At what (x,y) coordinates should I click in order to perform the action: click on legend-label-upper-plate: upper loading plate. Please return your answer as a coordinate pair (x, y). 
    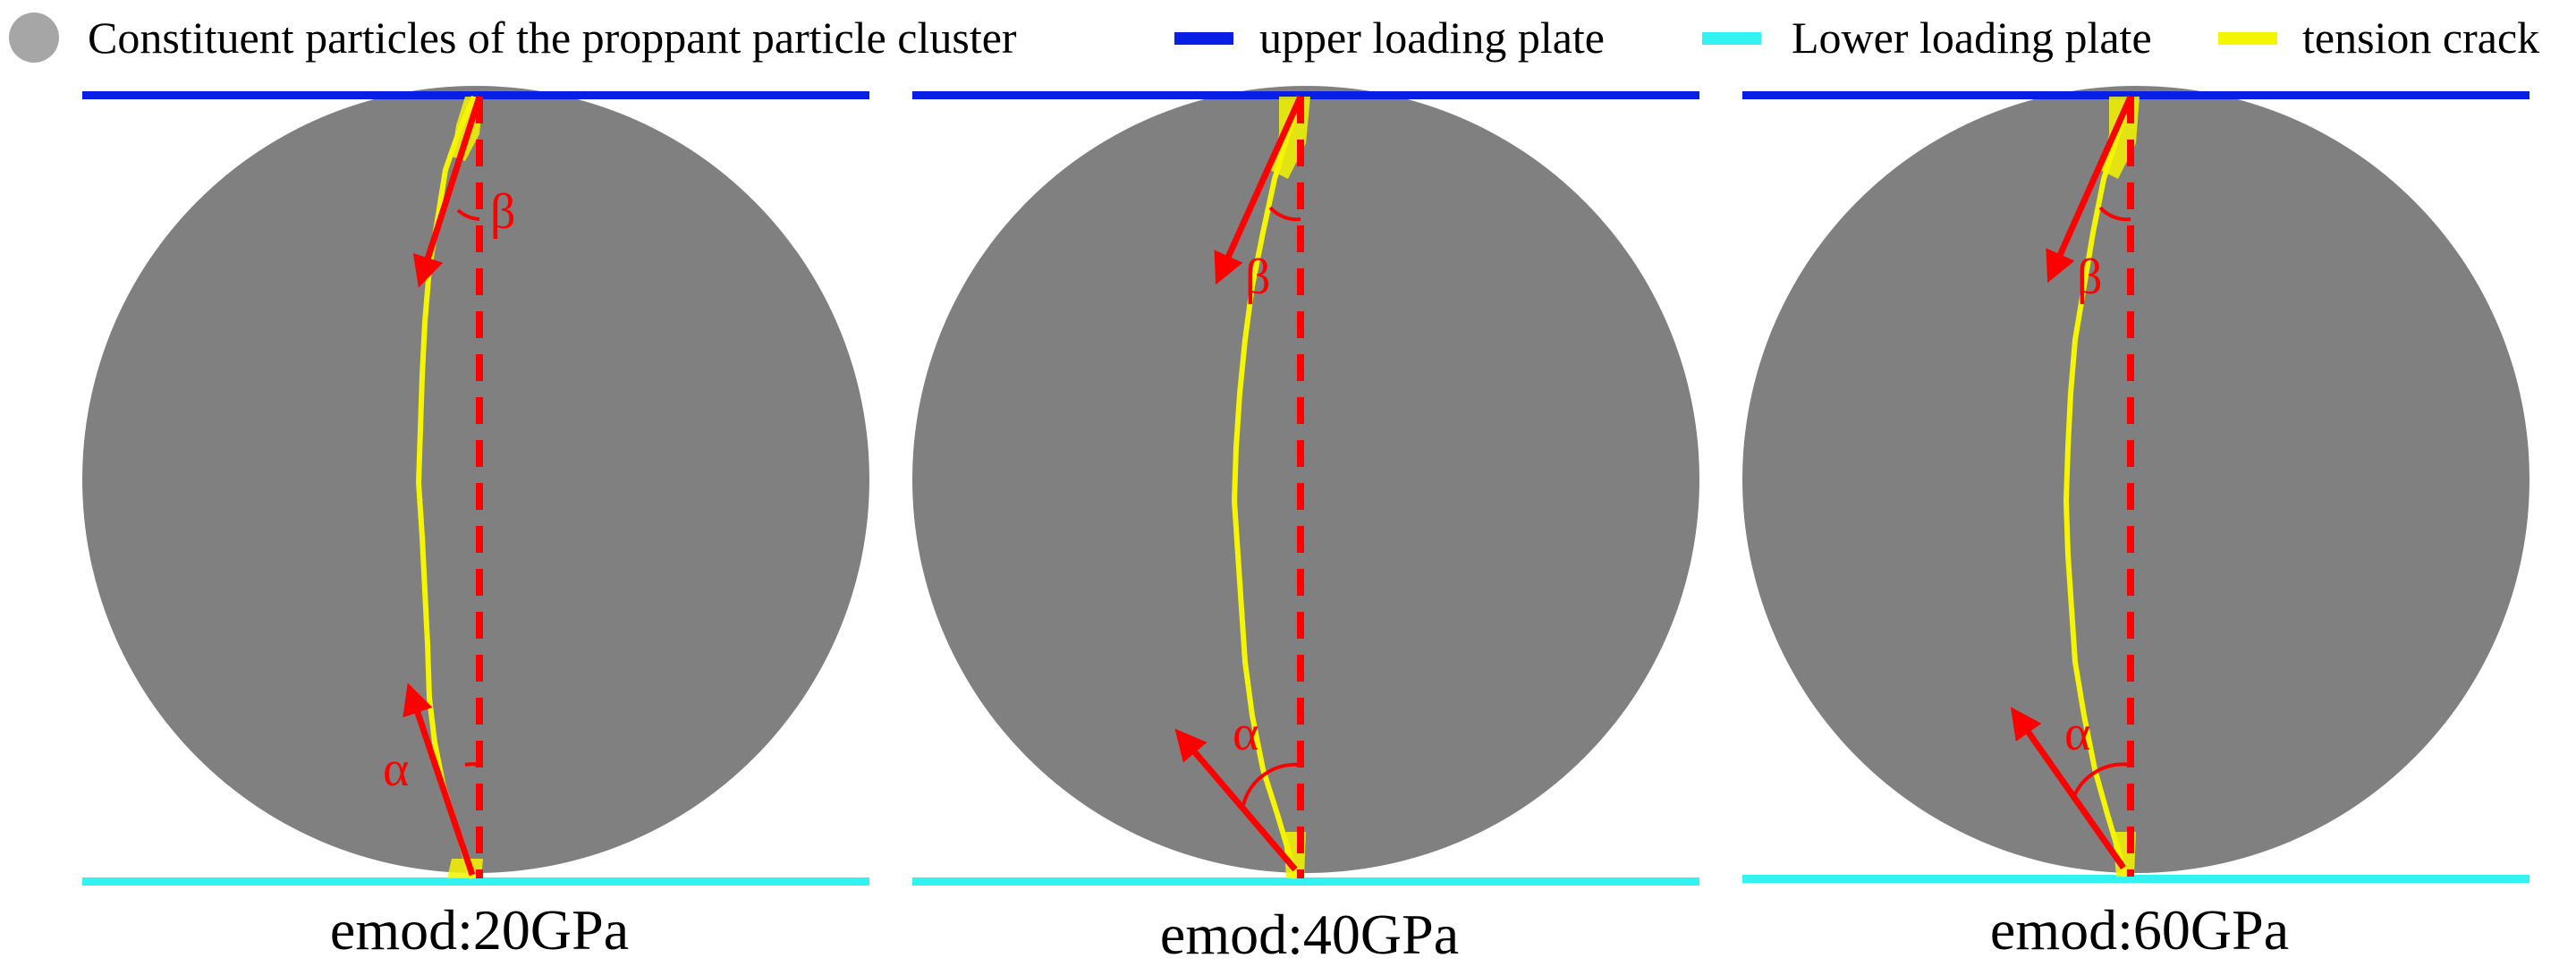
    Looking at the image, I should click on (1432, 38).